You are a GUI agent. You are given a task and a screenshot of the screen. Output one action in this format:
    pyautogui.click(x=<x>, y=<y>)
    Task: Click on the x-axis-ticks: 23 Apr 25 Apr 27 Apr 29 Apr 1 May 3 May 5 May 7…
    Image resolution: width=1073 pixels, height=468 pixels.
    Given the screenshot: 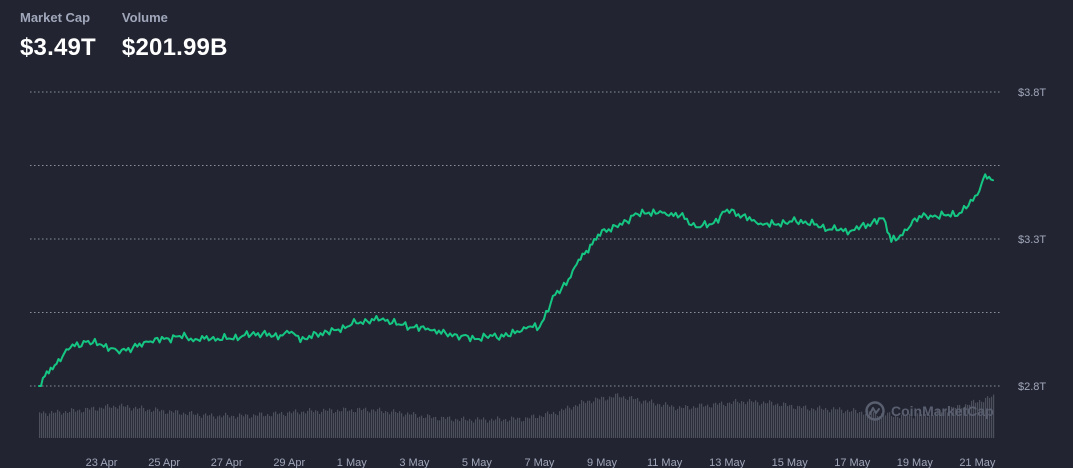 What is the action you would take?
    pyautogui.click(x=541, y=462)
    